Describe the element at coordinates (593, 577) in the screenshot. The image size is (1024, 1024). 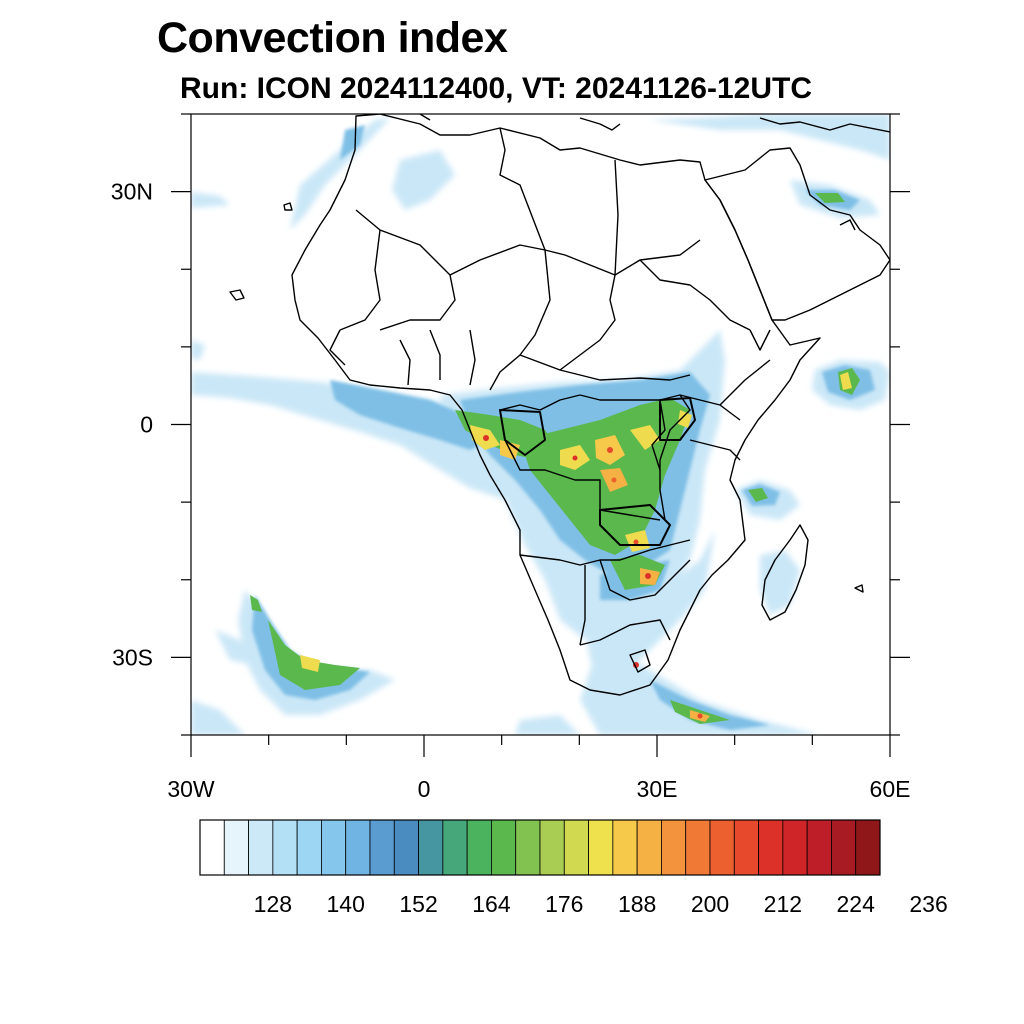
I see `field-red` at that location.